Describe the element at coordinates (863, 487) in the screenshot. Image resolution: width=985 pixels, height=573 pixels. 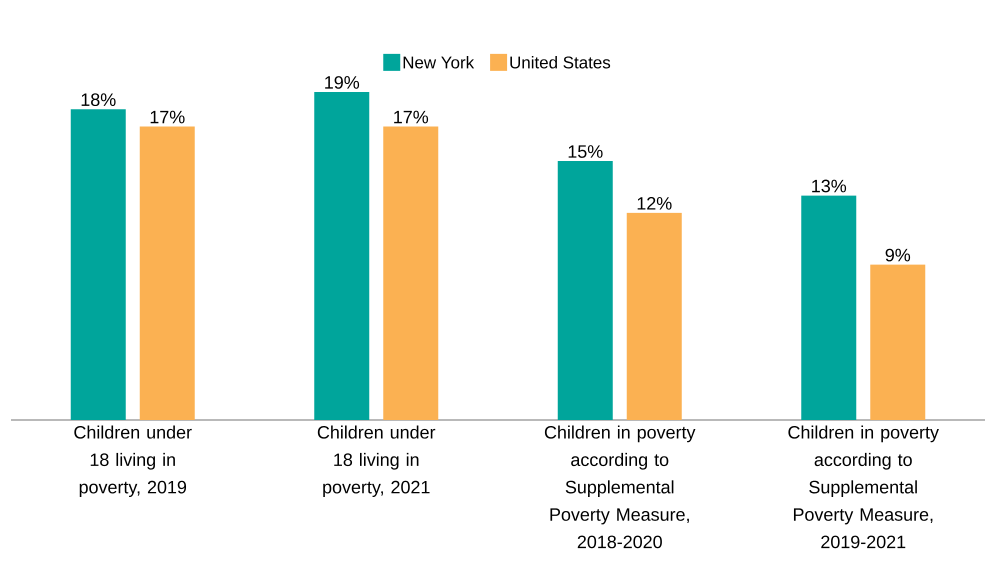
I see `x-tick-label: Children in poverty according to Supplemental Poverty Measure, 2019-2021` at that location.